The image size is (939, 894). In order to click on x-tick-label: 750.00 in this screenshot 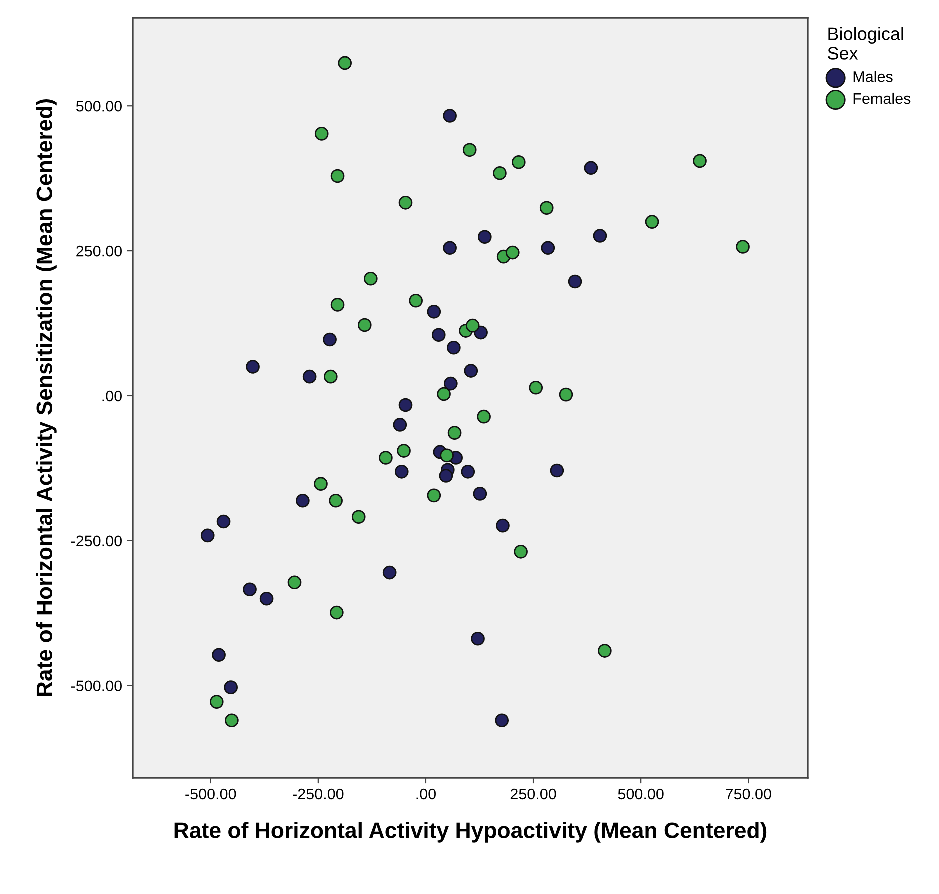, I will do `click(749, 794)`.